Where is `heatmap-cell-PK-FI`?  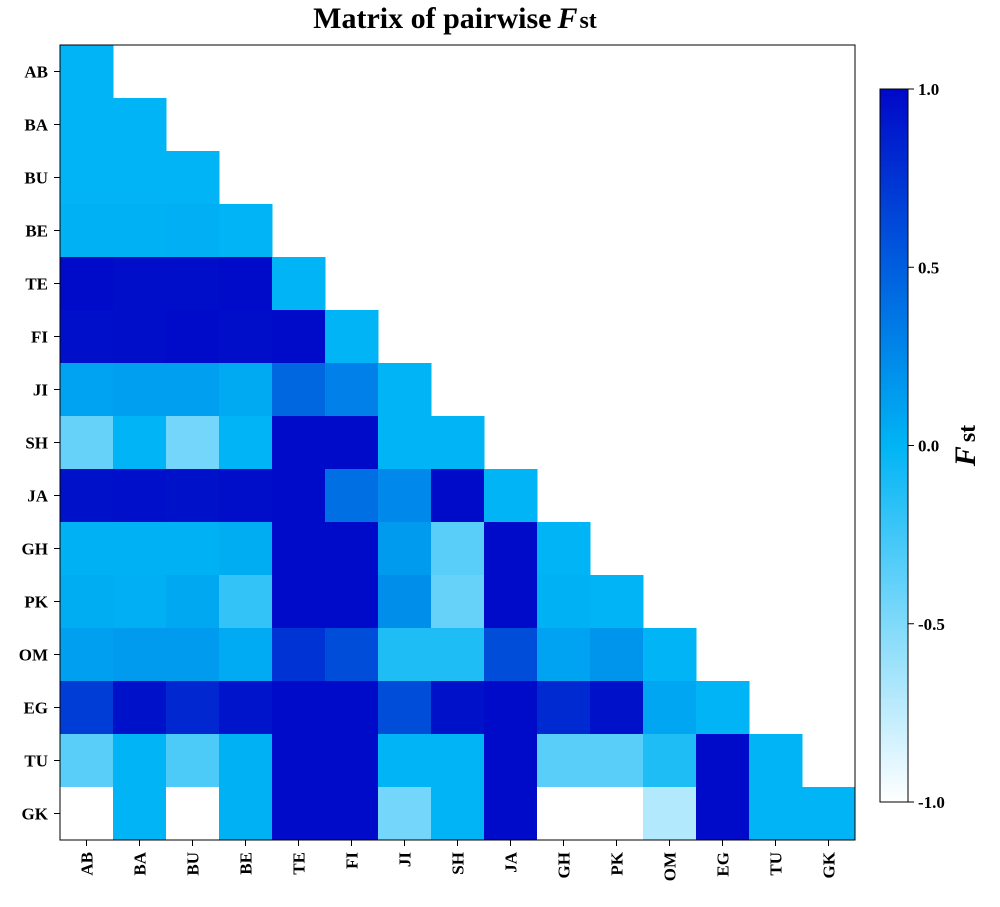
heatmap-cell-PK-FI is located at coordinates (352, 602).